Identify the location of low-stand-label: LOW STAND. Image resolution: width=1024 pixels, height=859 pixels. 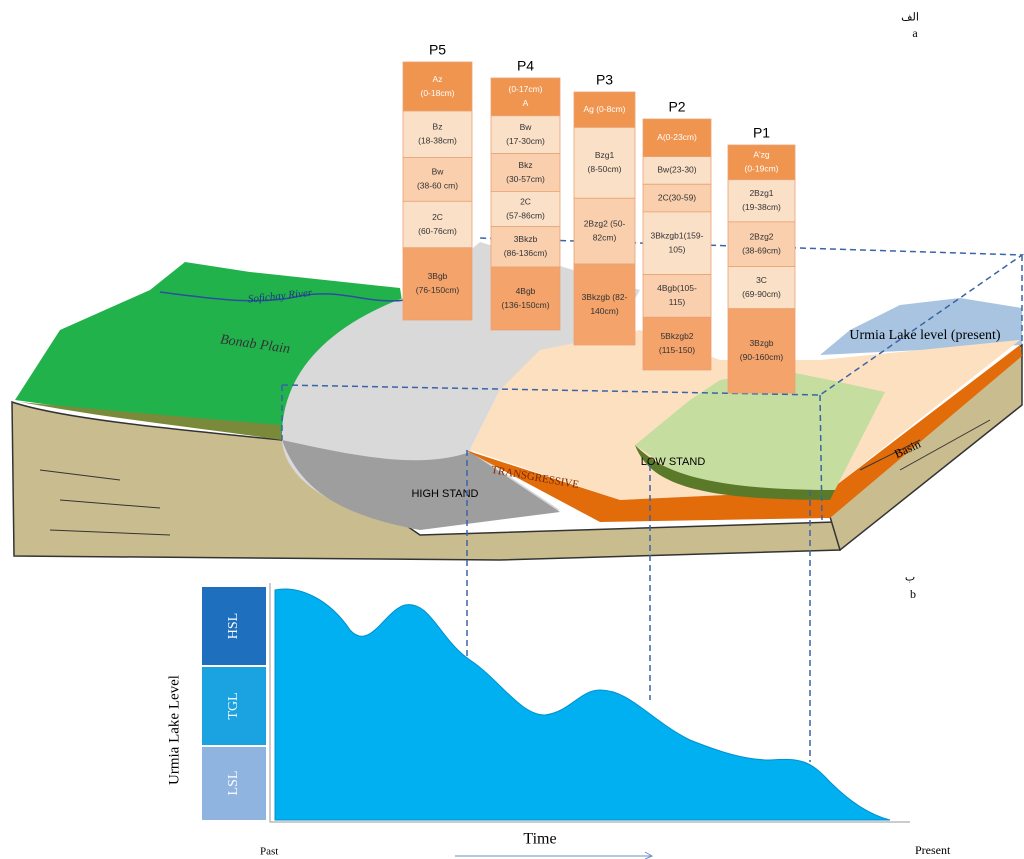
(673, 462).